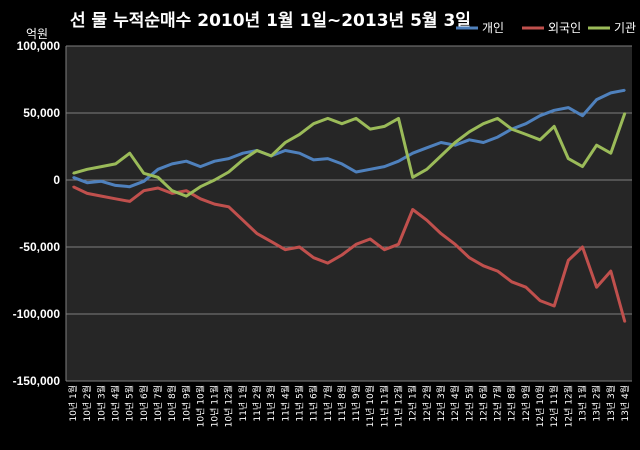  Describe the element at coordinates (413, 403) in the screenshot. I see `x-tick-label: 12년 1월` at that location.